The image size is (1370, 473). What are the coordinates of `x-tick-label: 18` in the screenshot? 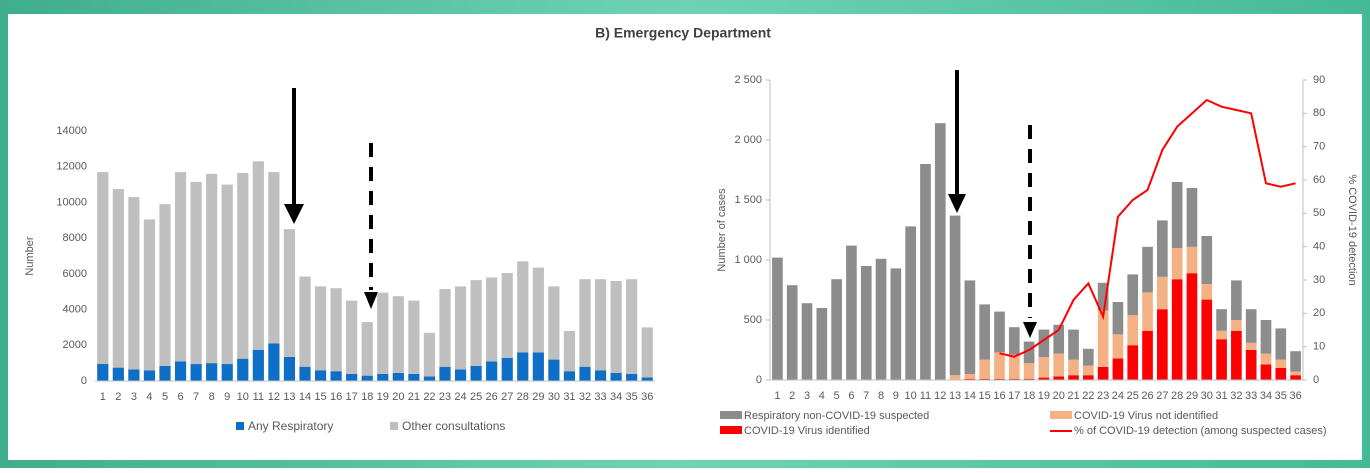 It's located at (1029, 396).